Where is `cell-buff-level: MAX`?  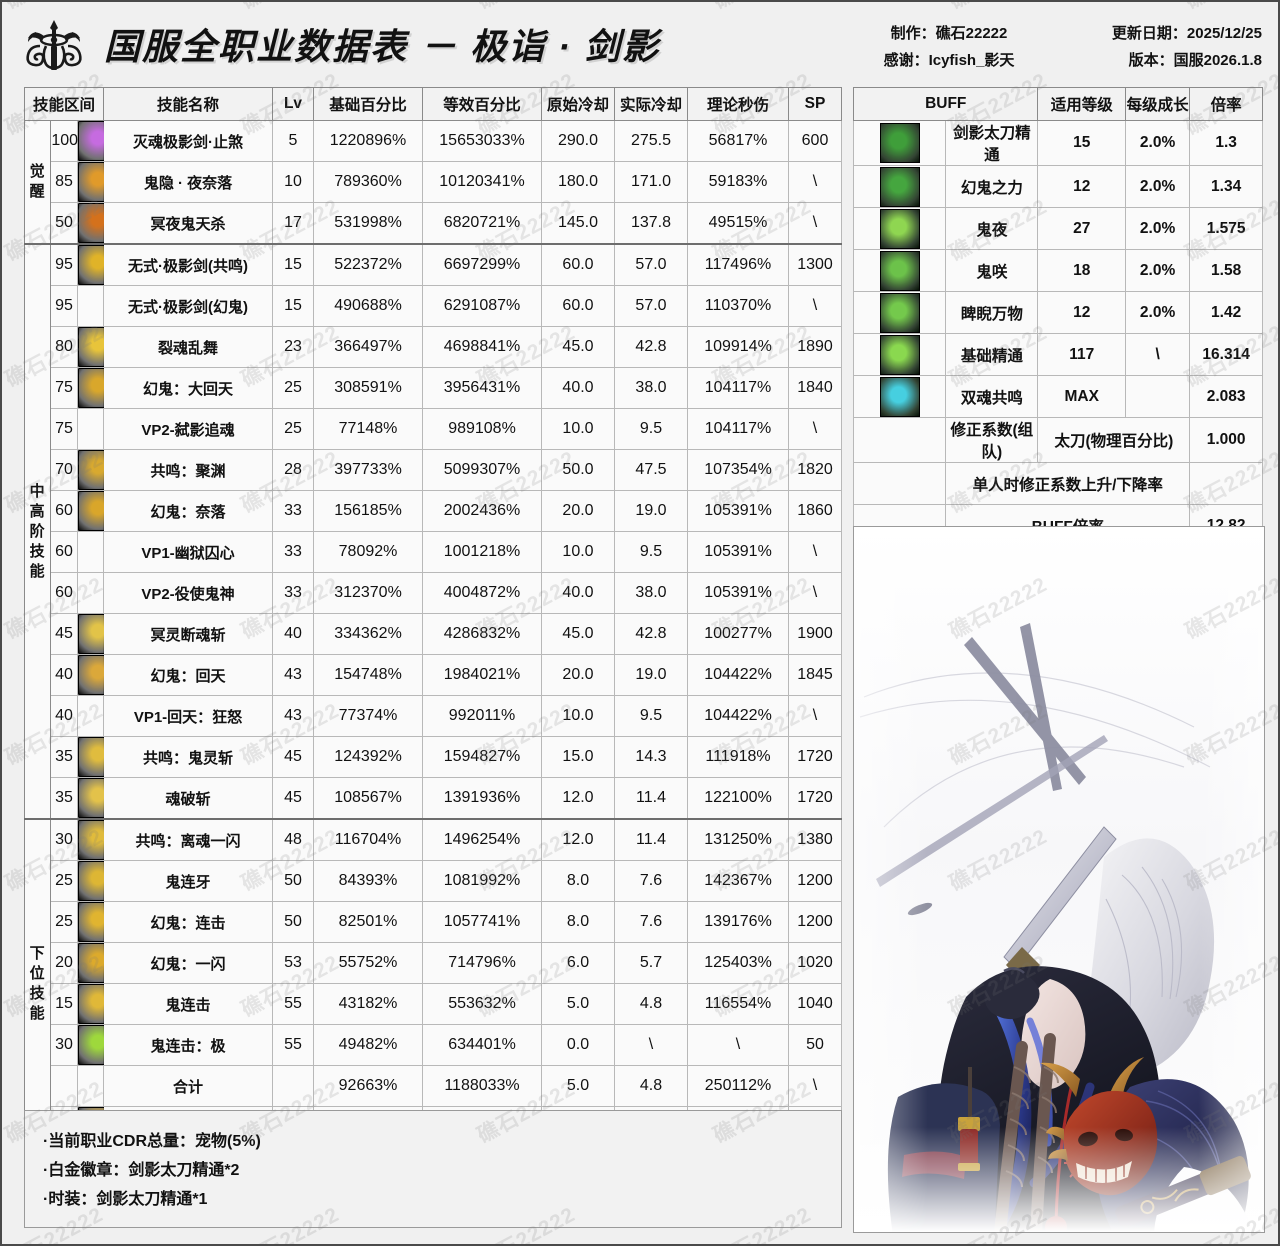
cell-buff-level: MAX is located at coordinates (1081, 396).